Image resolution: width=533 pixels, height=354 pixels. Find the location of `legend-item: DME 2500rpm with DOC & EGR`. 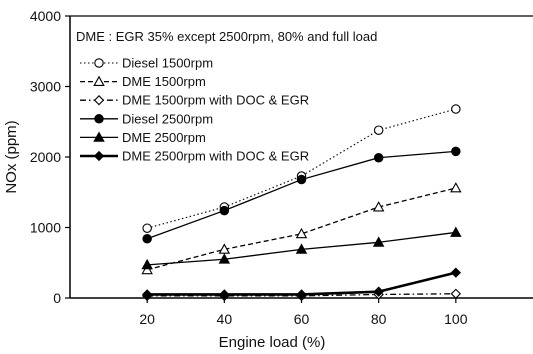

legend-item: DME 2500rpm with DOC & EGR is located at coordinates (194, 156).